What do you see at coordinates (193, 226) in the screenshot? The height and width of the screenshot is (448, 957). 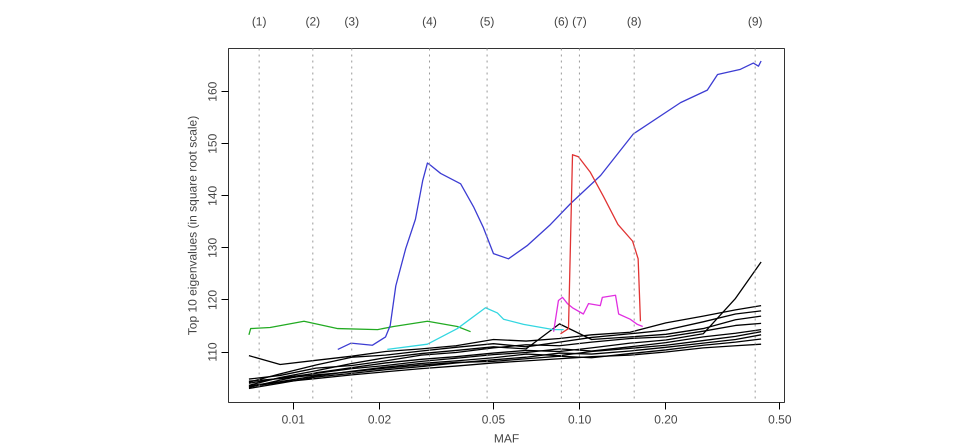 I see `y-axis-title: Top 10 eigenvalues (in square root scale)` at bounding box center [193, 226].